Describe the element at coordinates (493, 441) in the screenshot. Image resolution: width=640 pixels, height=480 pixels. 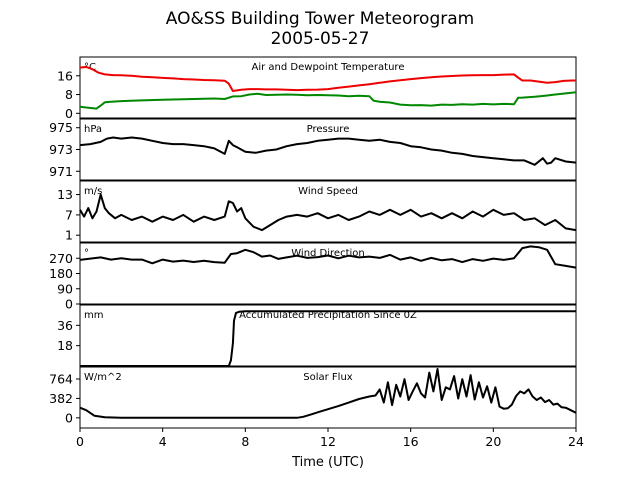
I see `x-tick-label: 20` at that location.